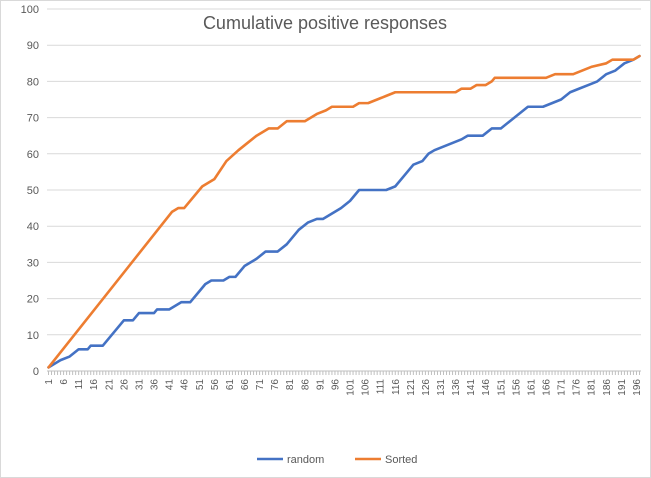 The image size is (651, 478). I want to click on y-axis-ticks: 0 10 20 30 40 50 60 70 80 90 100, so click(30, 191).